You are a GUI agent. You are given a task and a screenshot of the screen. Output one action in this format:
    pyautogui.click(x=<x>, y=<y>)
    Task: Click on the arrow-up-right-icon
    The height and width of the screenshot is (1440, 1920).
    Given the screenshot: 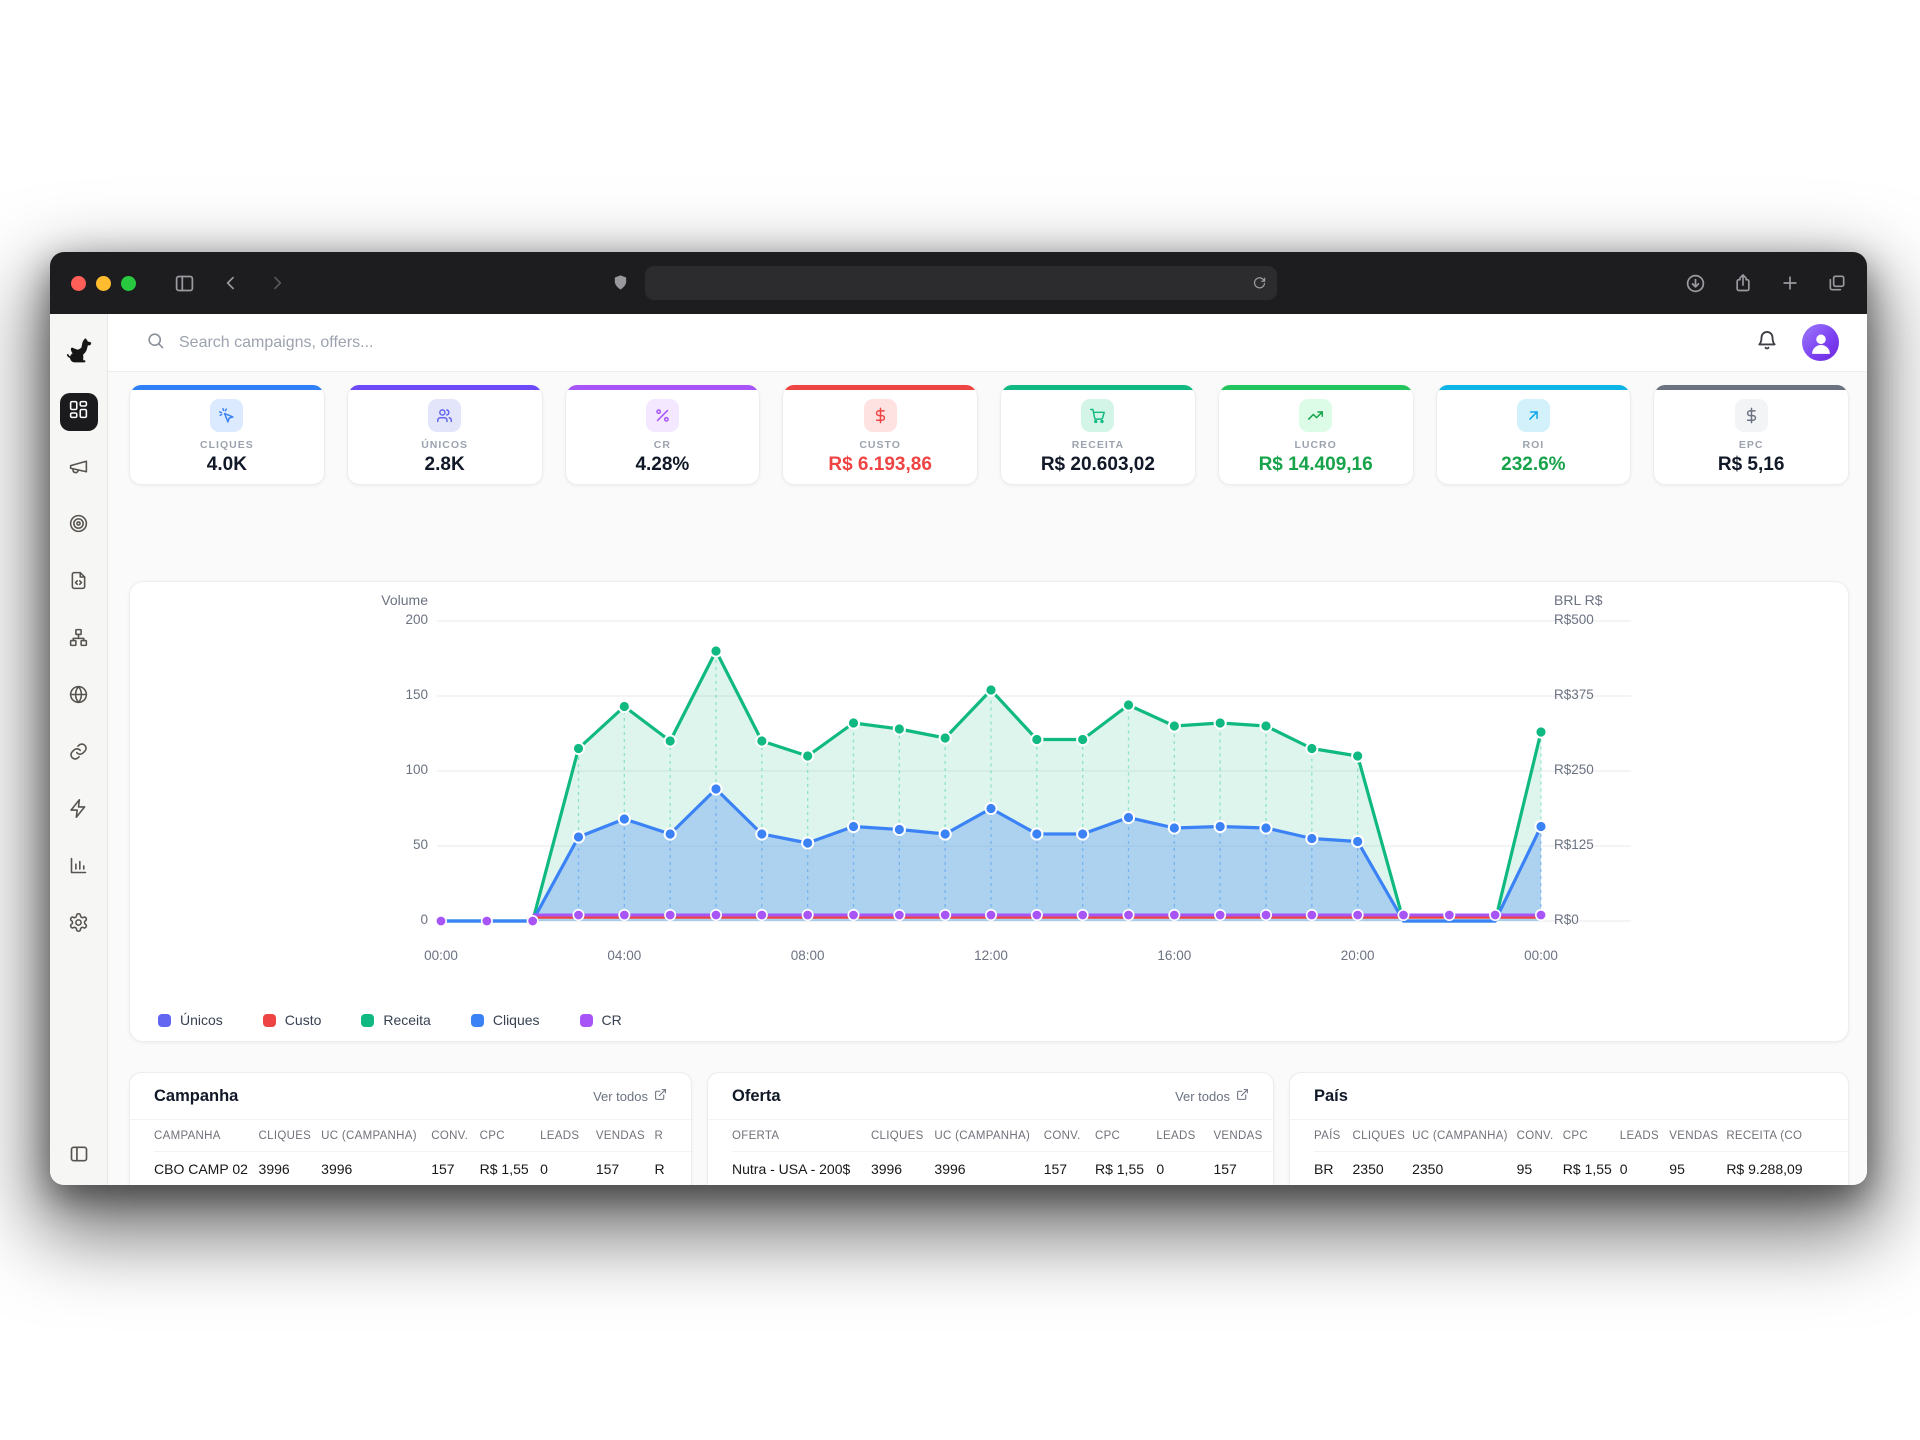 What is the action you would take?
    pyautogui.click(x=1533, y=415)
    